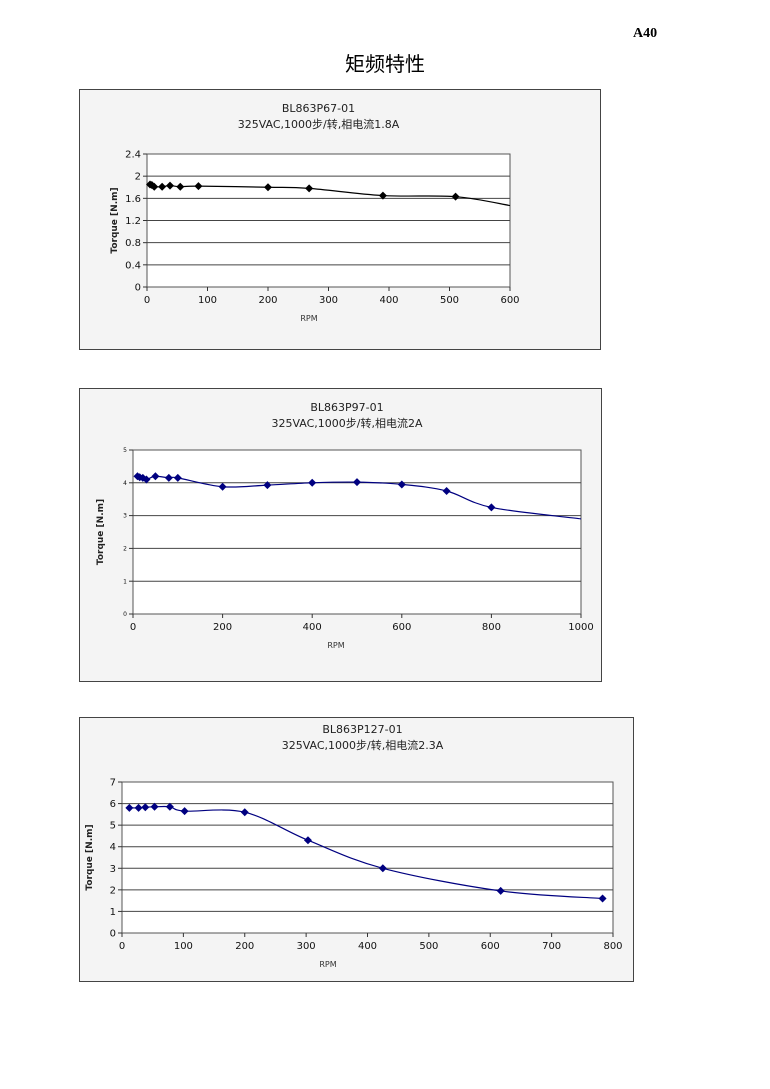 This screenshot has width=770, height=1089. I want to click on chart-subtitle: 325VAC,1000步/转,相电流1.8A, so click(319, 124).